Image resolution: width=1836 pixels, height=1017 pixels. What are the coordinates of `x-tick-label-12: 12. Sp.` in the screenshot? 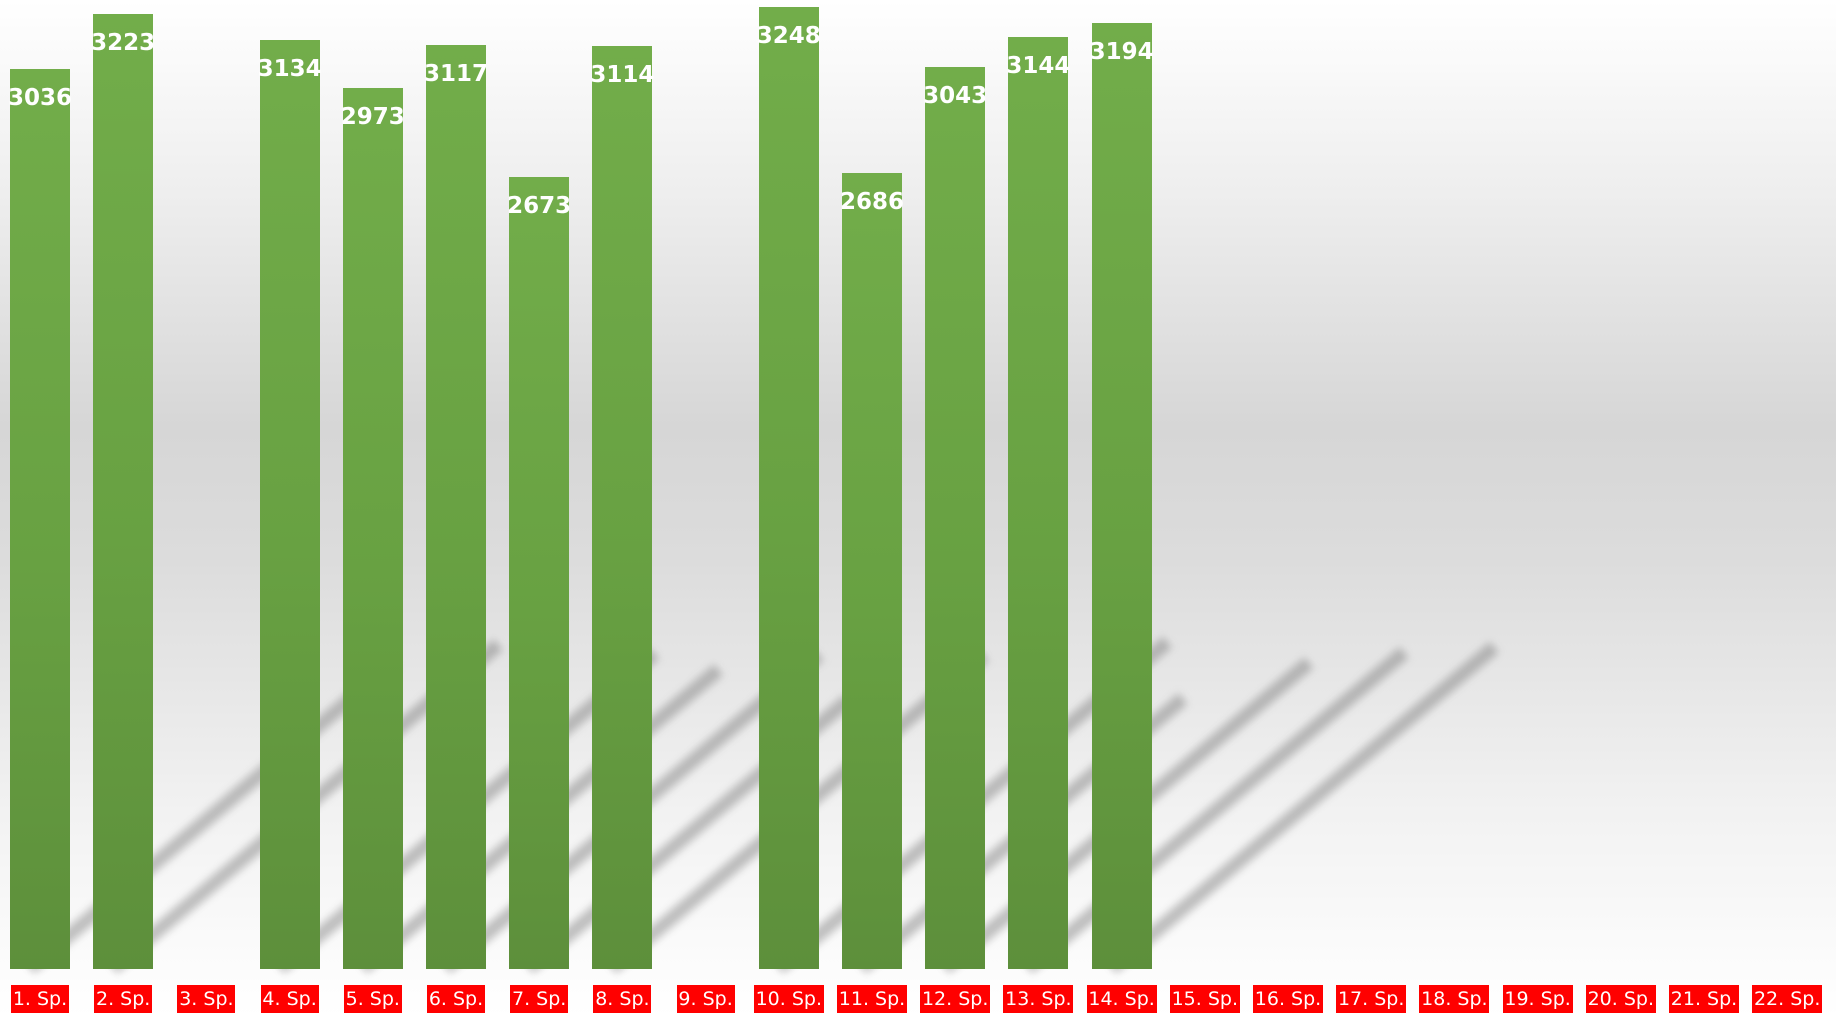 It's located at (955, 999).